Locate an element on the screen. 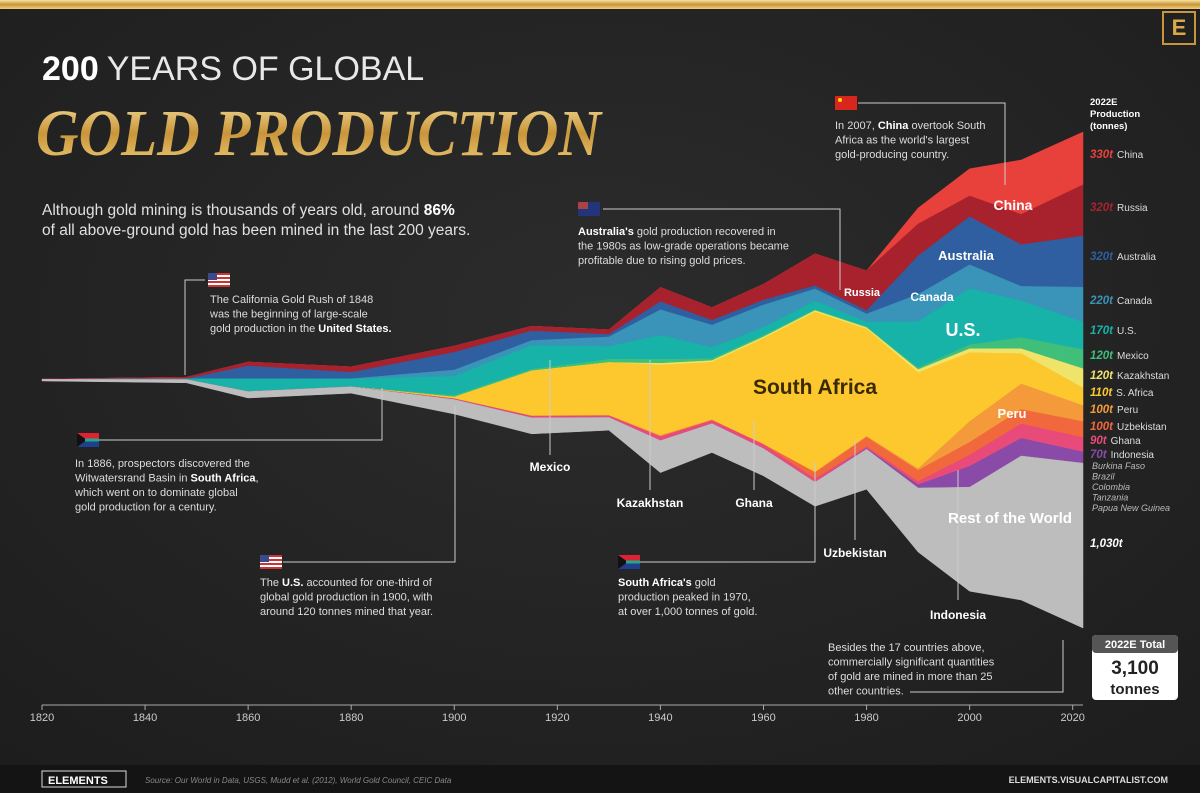 Image resolution: width=1200 pixels, height=793 pixels. text-line: profitable due to rising gold prices. is located at coordinates (662, 261).